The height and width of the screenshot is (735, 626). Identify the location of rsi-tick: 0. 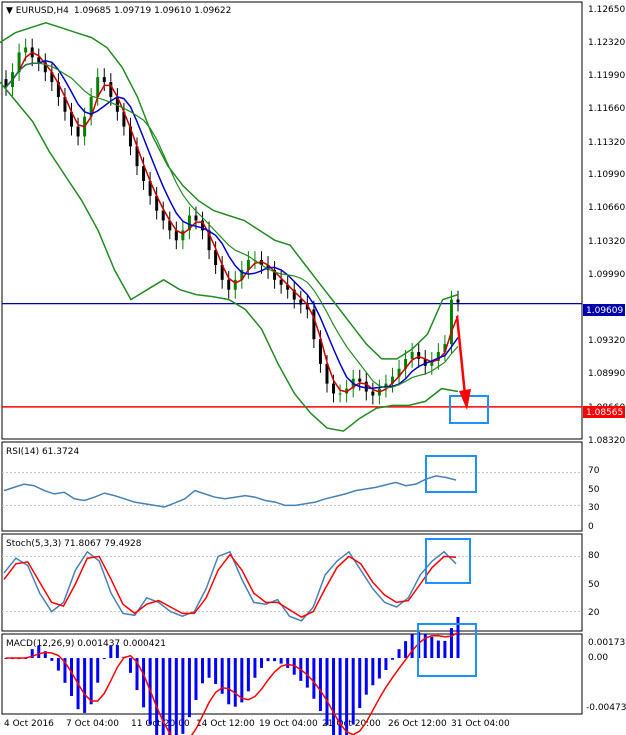
(591, 527).